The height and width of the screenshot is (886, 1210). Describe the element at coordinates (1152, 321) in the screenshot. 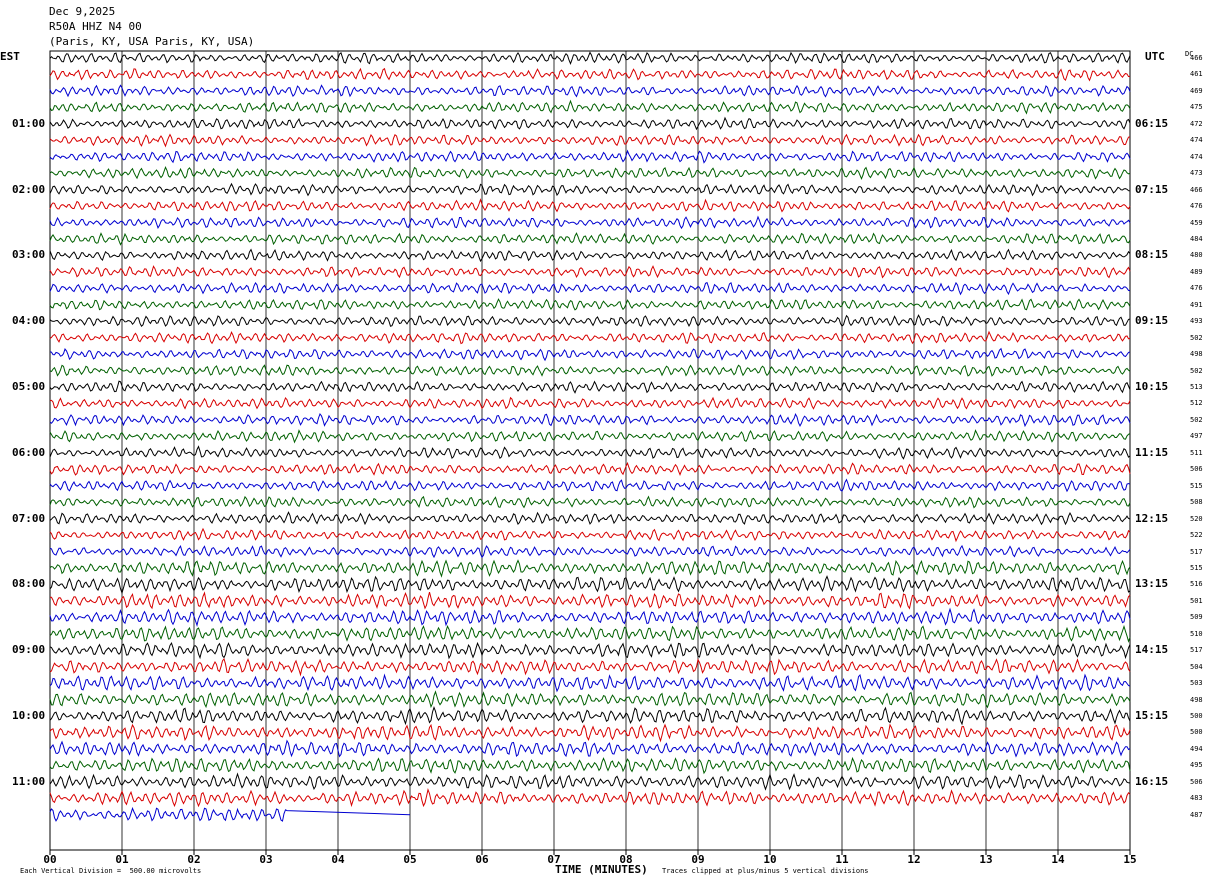

I see `right-hour-label: 09:15` at that location.